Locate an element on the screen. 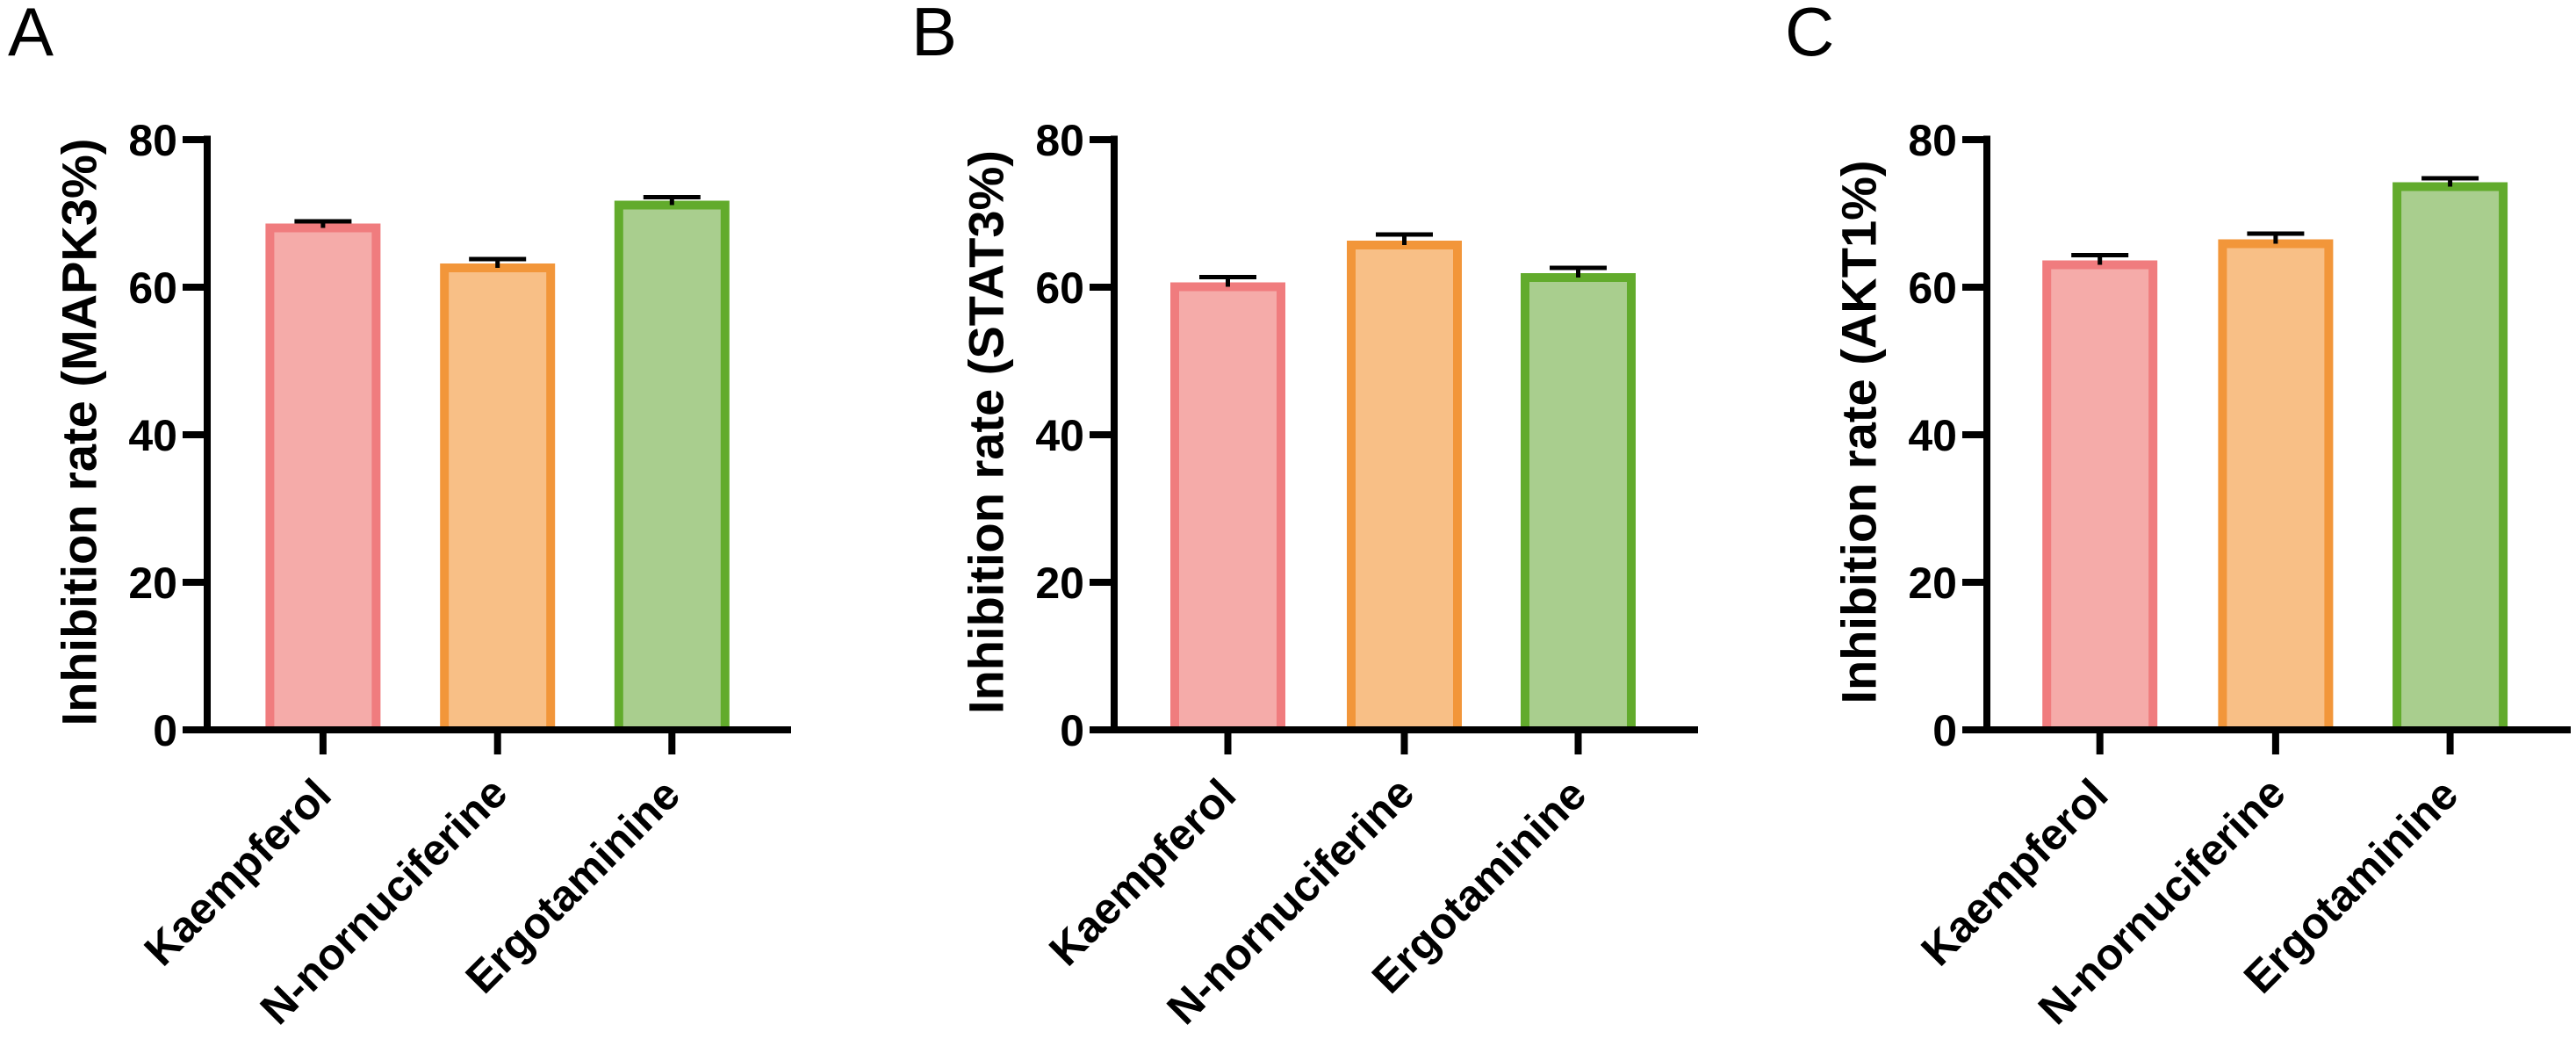 This screenshot has width=2576, height=1039. svg-text: Inhibition rate (STAT3%) is located at coordinates (986, 432).